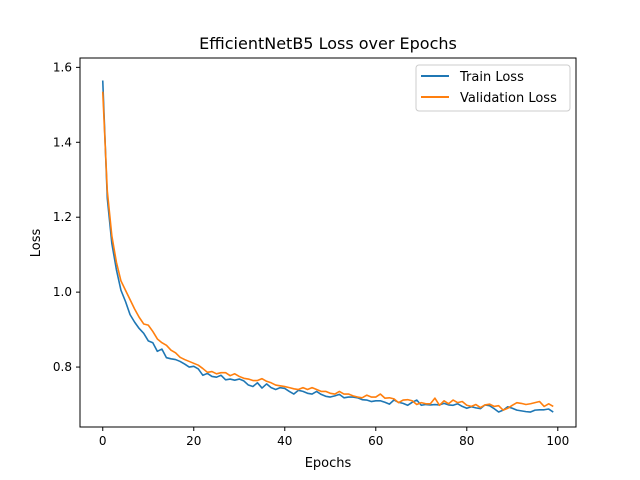 This screenshot has height=480, width=640. What do you see at coordinates (193, 441) in the screenshot?
I see `x-tick-label: 20` at bounding box center [193, 441].